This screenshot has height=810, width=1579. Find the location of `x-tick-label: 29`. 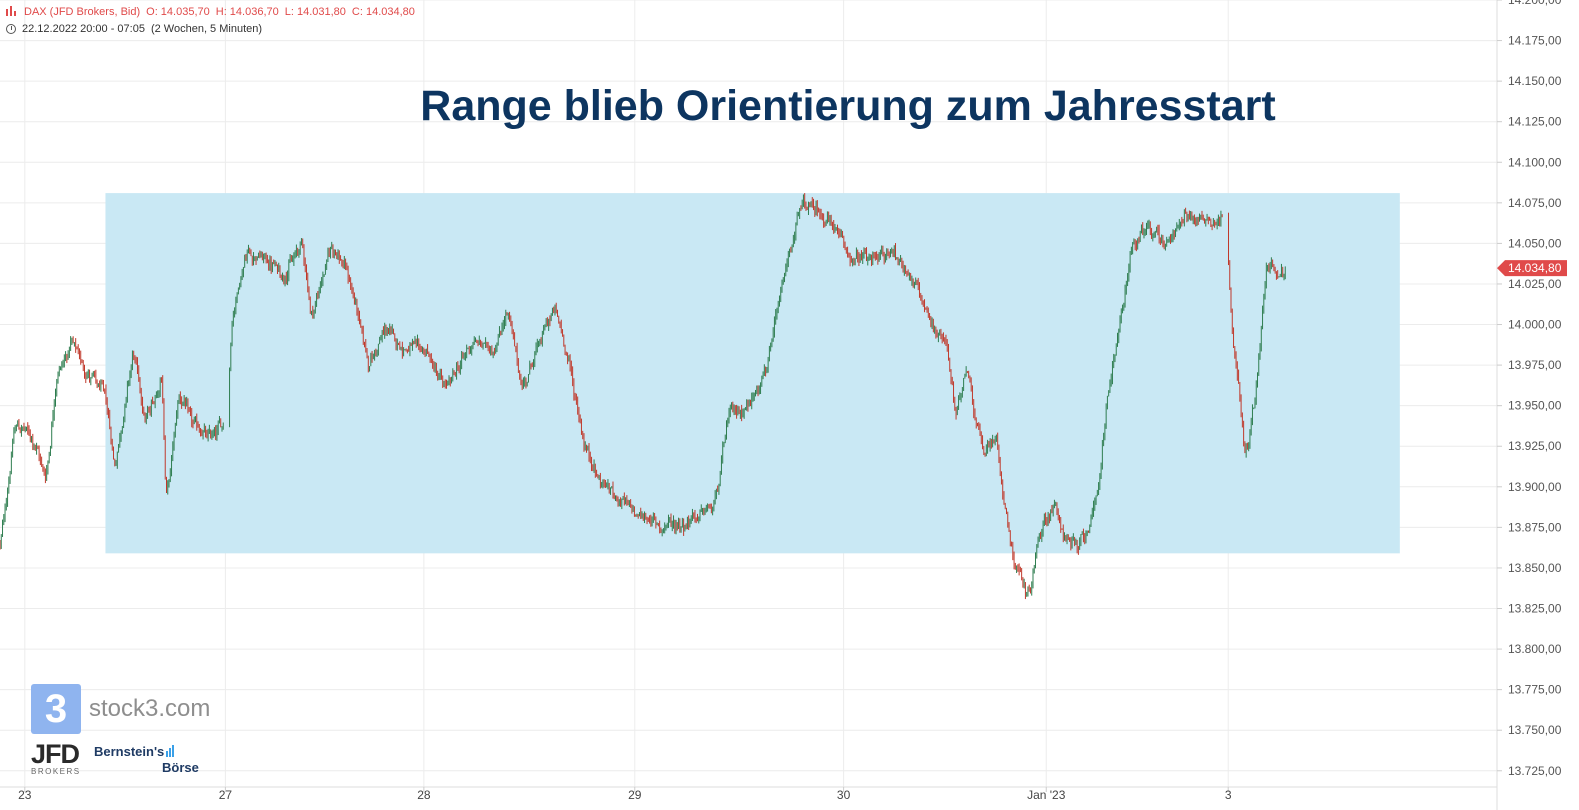

x-tick-label: 29 is located at coordinates (635, 795).